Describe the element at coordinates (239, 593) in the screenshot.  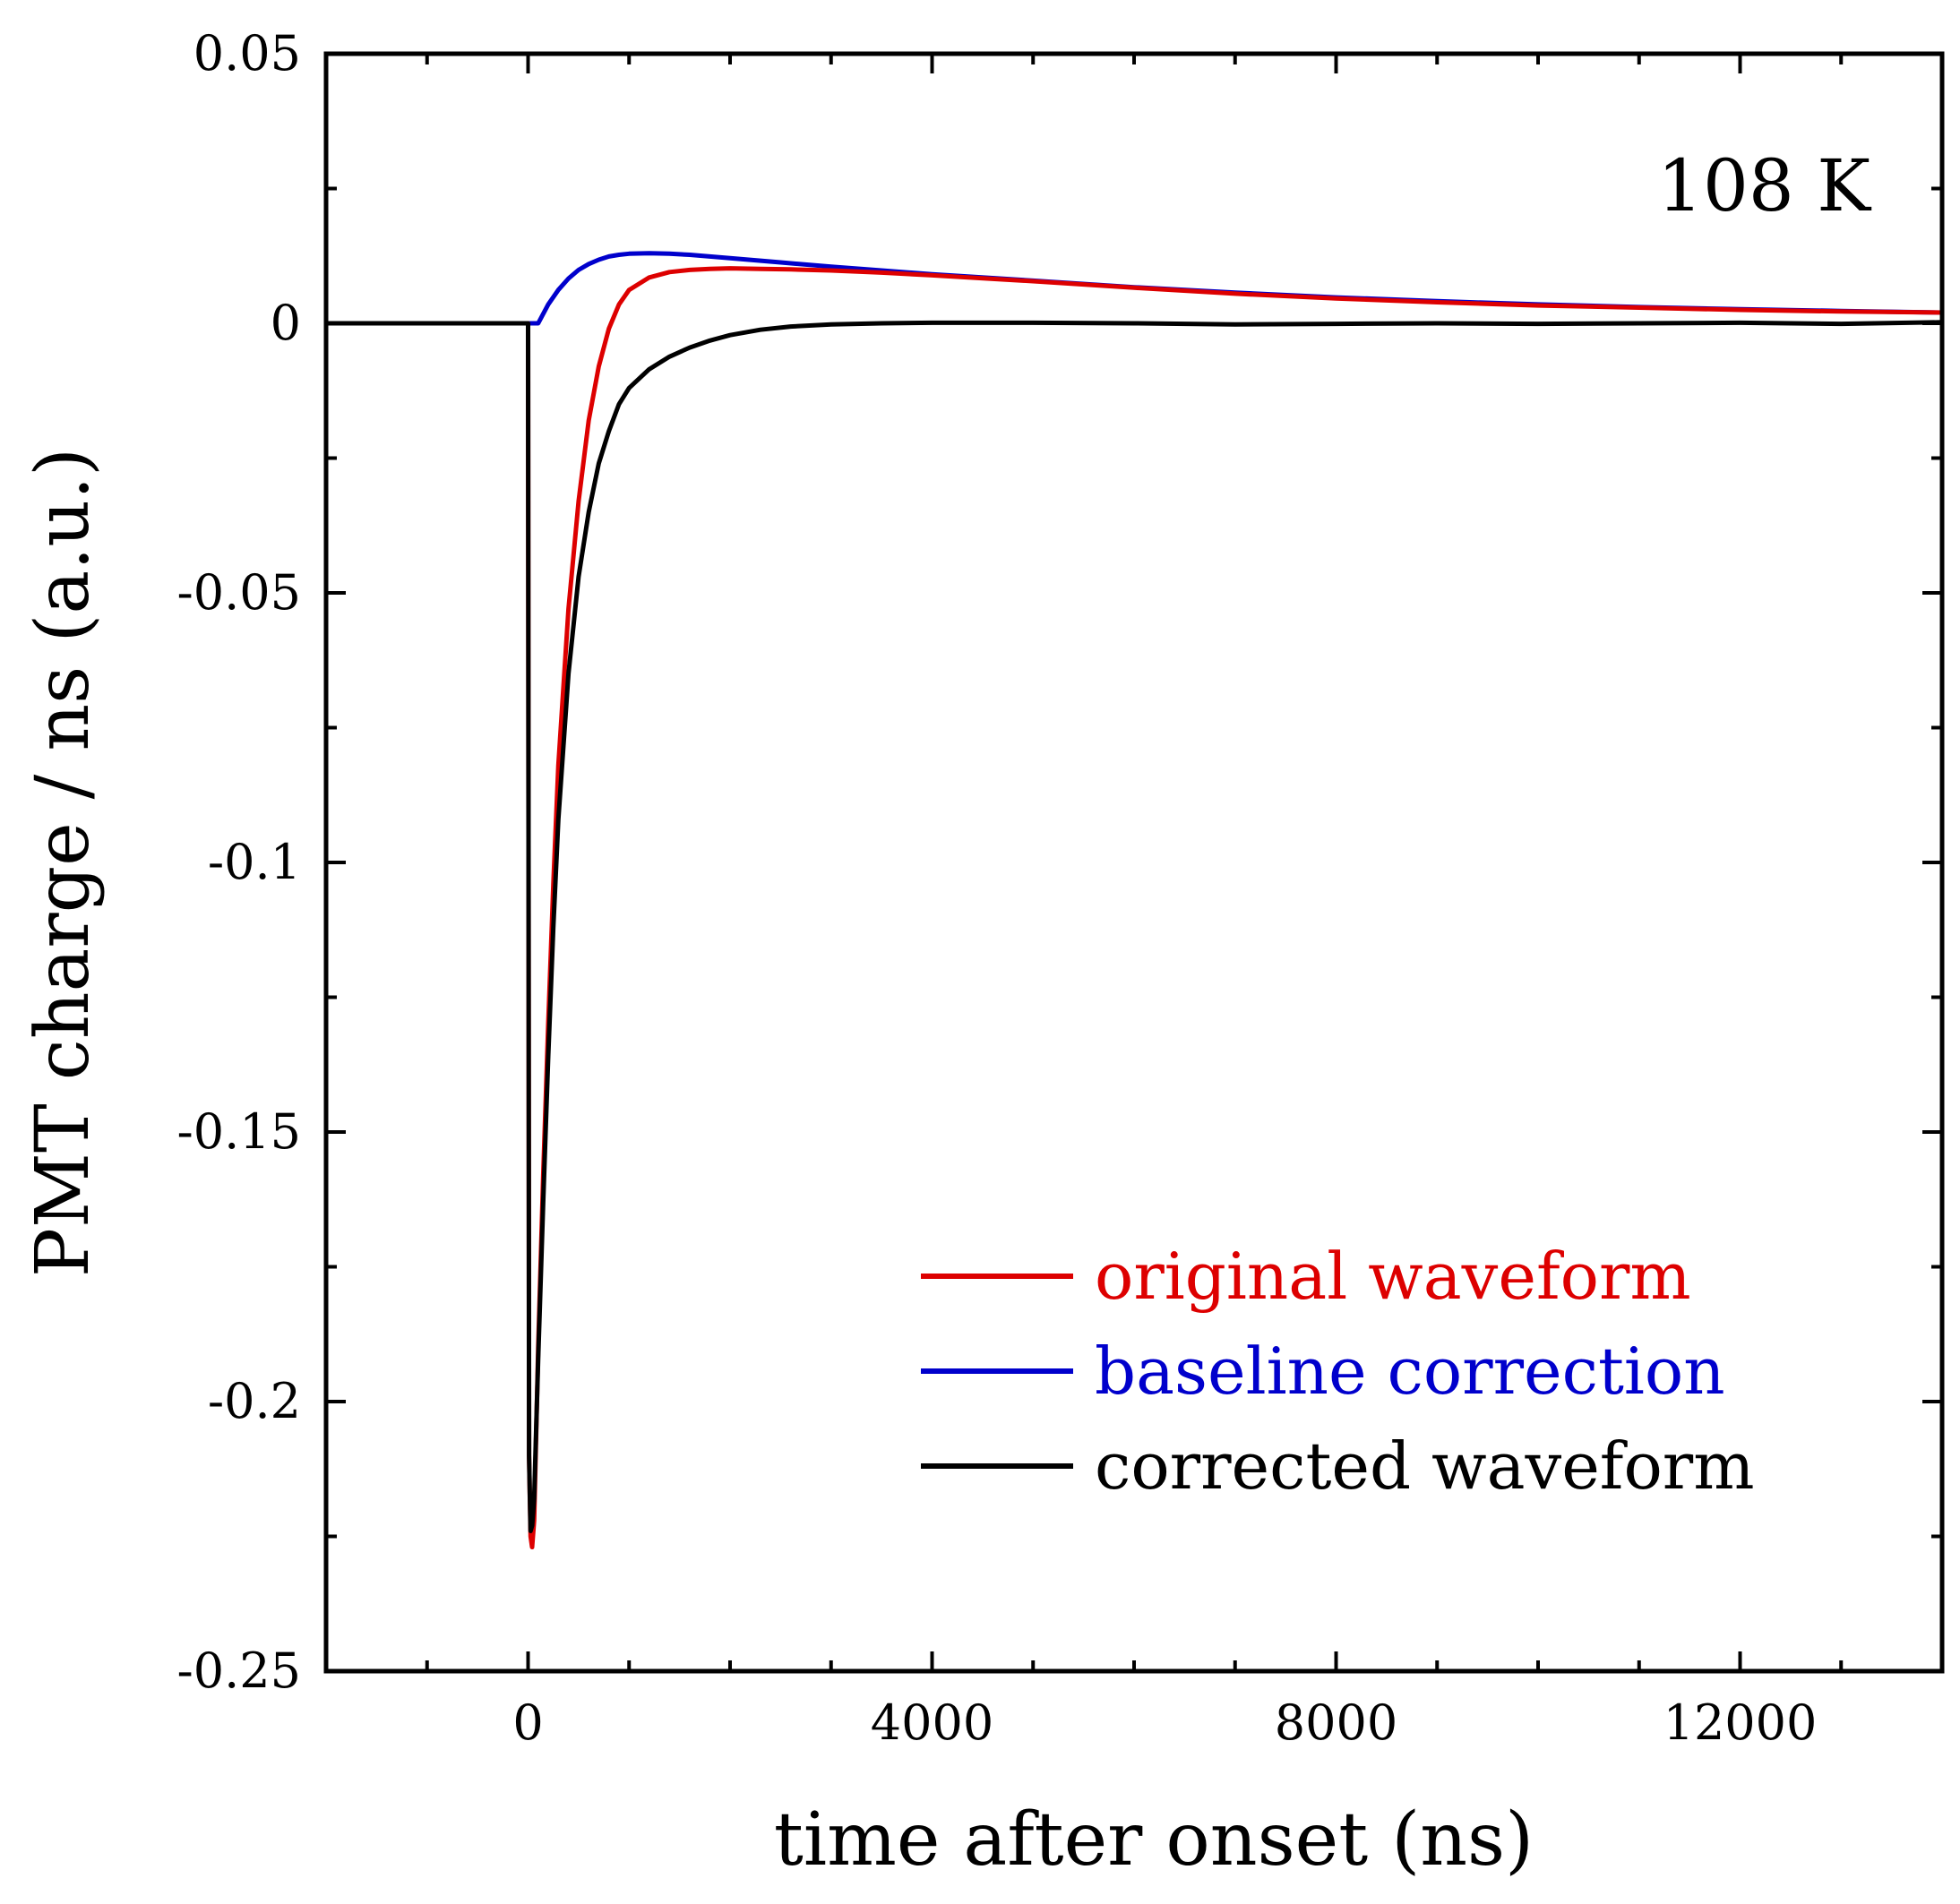
I see `y-tick-label: -0.05` at that location.